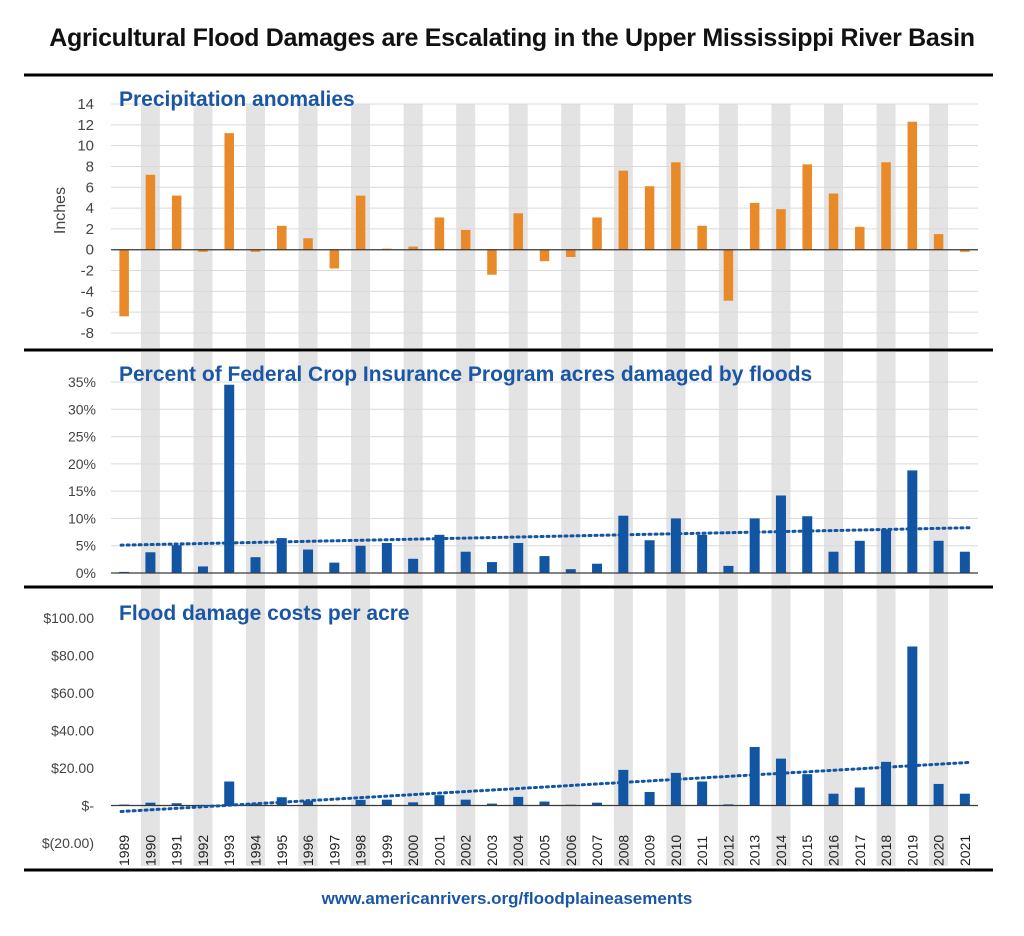 Image resolution: width=1024 pixels, height=936 pixels. I want to click on x-tick-label: 2020, so click(939, 850).